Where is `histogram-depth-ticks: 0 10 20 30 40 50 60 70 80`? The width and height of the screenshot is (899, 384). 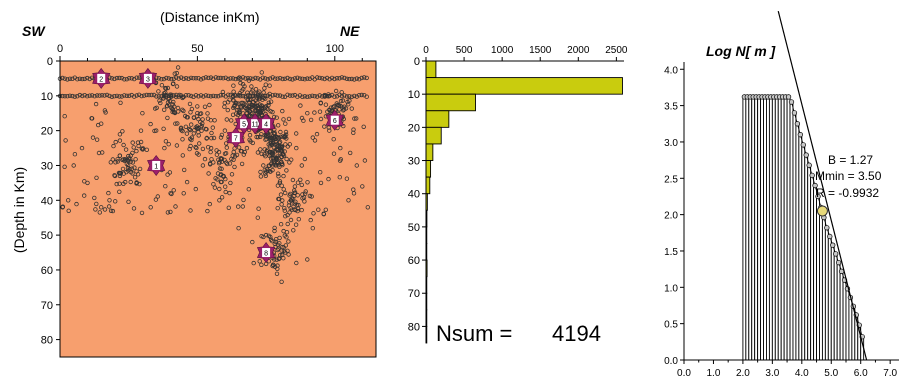 histogram-depth-ticks: 0 10 20 30 40 50 60 70 80 is located at coordinates (417, 194).